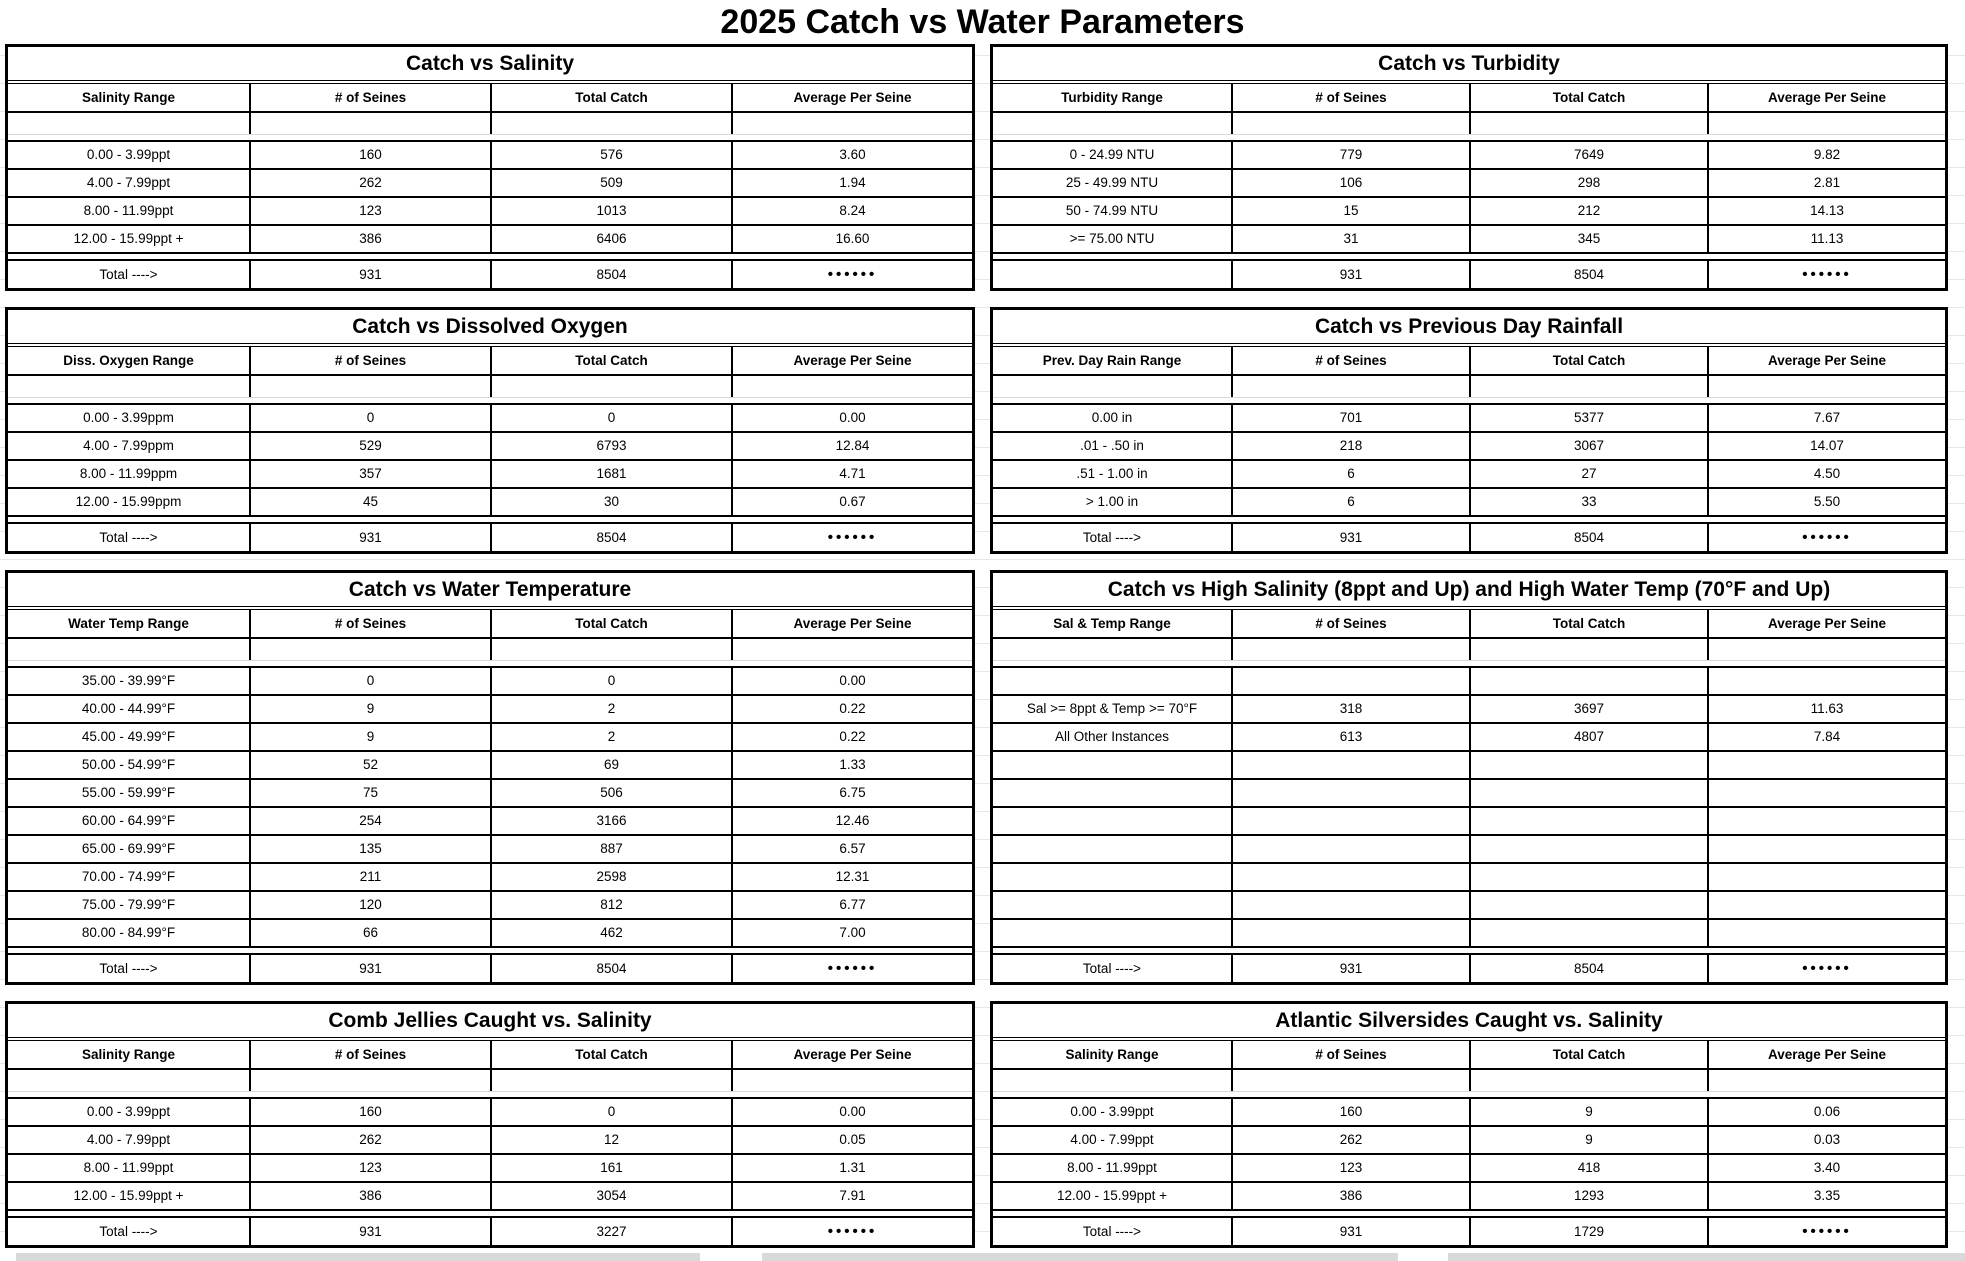 This screenshot has width=1965, height=1261. What do you see at coordinates (128, 820) in the screenshot?
I see `data-cell: 60.00 - 64.99°F` at bounding box center [128, 820].